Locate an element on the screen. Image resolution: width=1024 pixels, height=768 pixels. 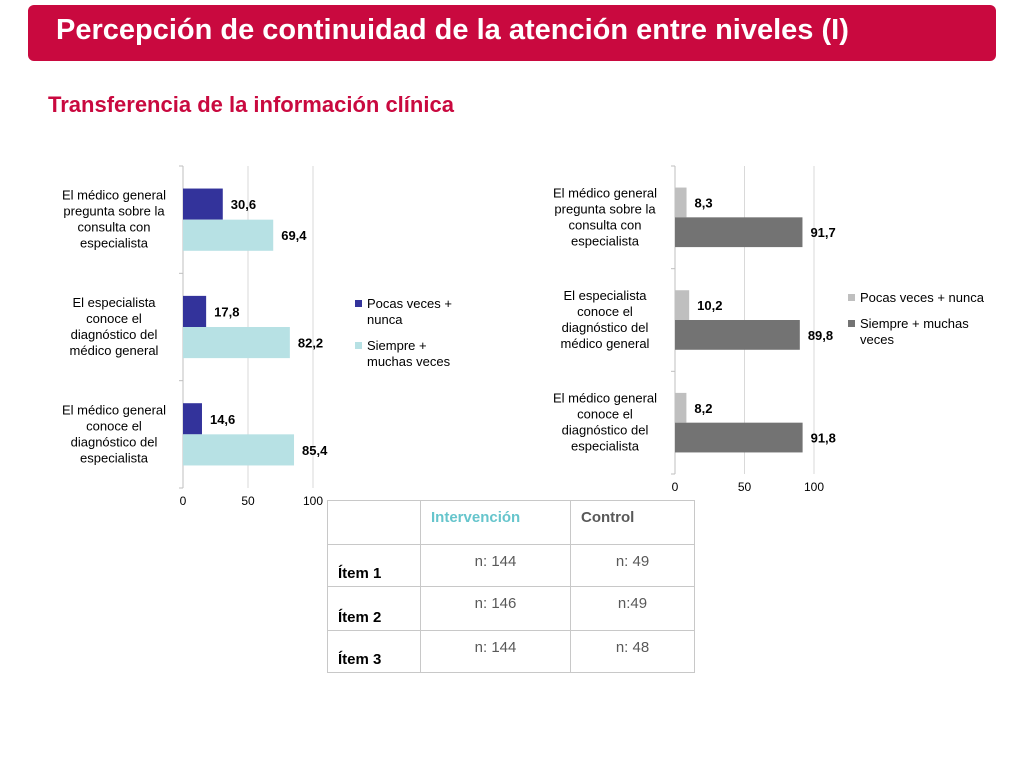
slide-subtitle: Transferencia de la información clínica is located at coordinates (251, 104).